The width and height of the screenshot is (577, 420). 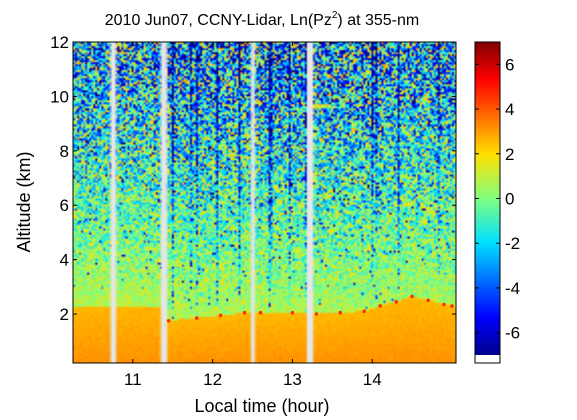 I want to click on colorbar-frame, so click(x=487, y=202).